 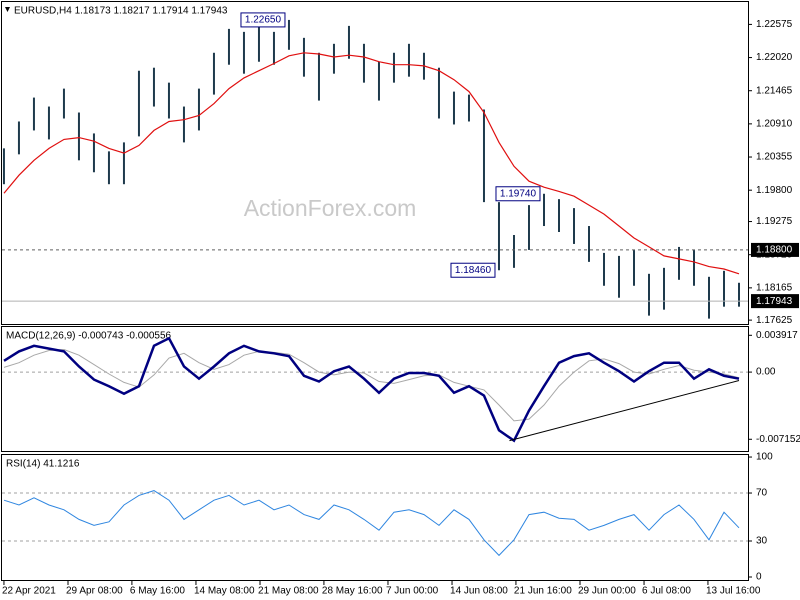 I want to click on x-tick-label: 6 Jul 08:00, so click(x=666, y=591).